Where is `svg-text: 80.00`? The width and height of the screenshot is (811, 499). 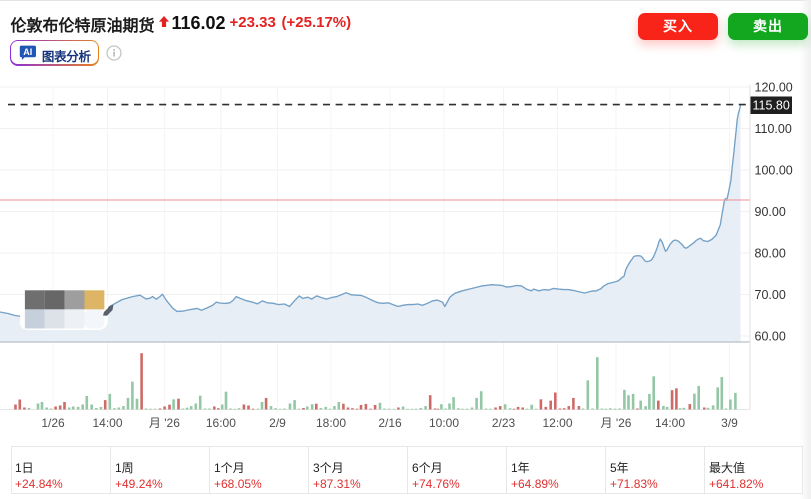
svg-text: 80.00 is located at coordinates (770, 253).